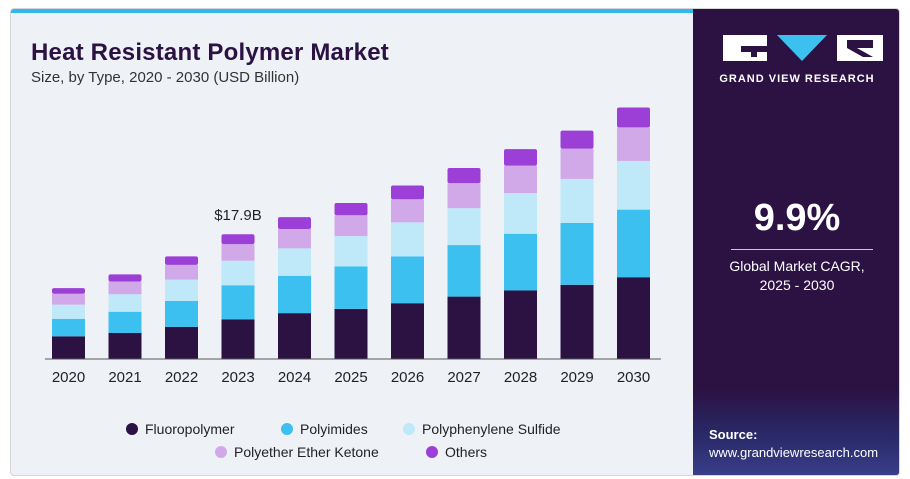  Describe the element at coordinates (491, 429) in the screenshot. I see `legend-label-polyphenylene-sulfide: Polyphenylene Sulfide` at that location.